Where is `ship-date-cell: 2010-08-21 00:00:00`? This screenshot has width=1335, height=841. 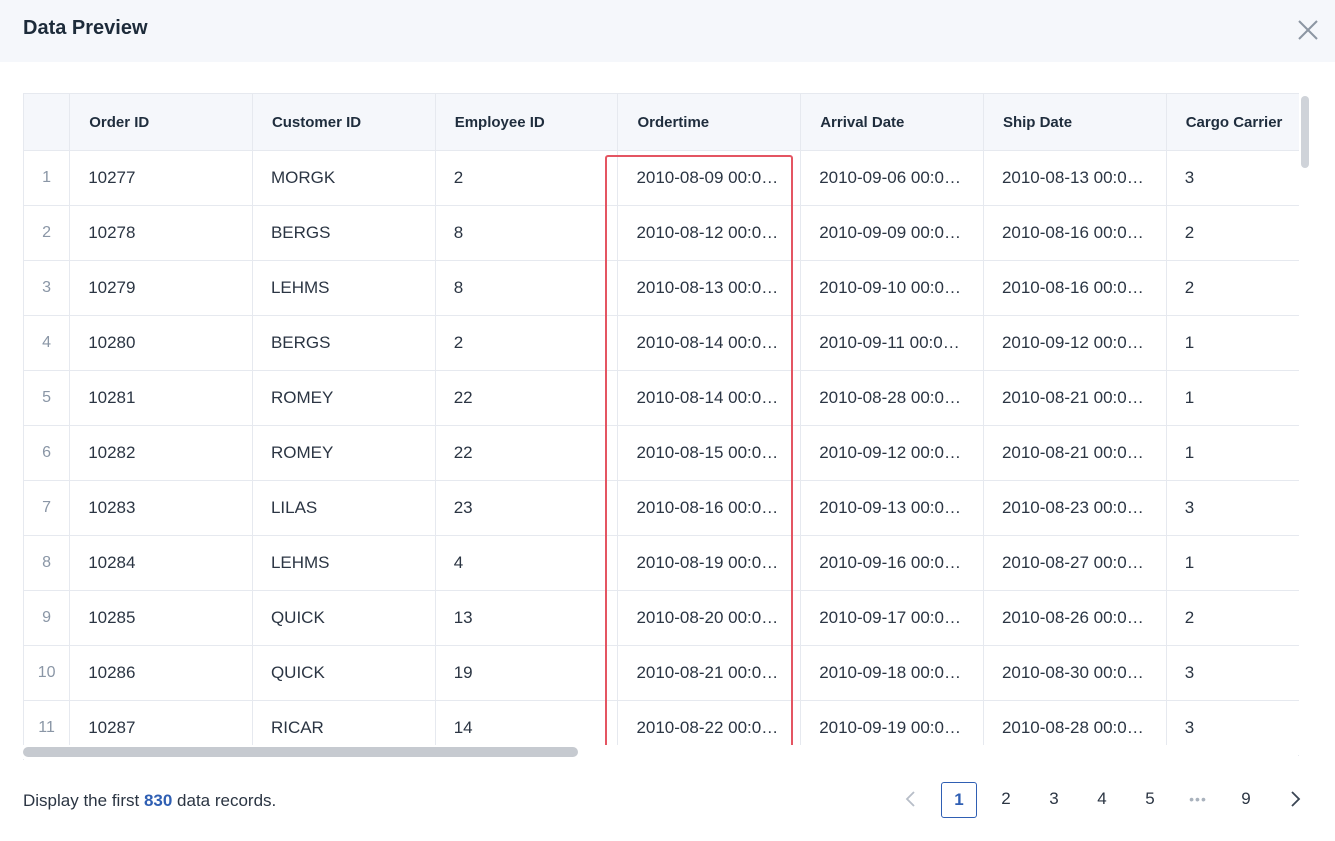 ship-date-cell: 2010-08-21 00:00:00 is located at coordinates (1075, 453).